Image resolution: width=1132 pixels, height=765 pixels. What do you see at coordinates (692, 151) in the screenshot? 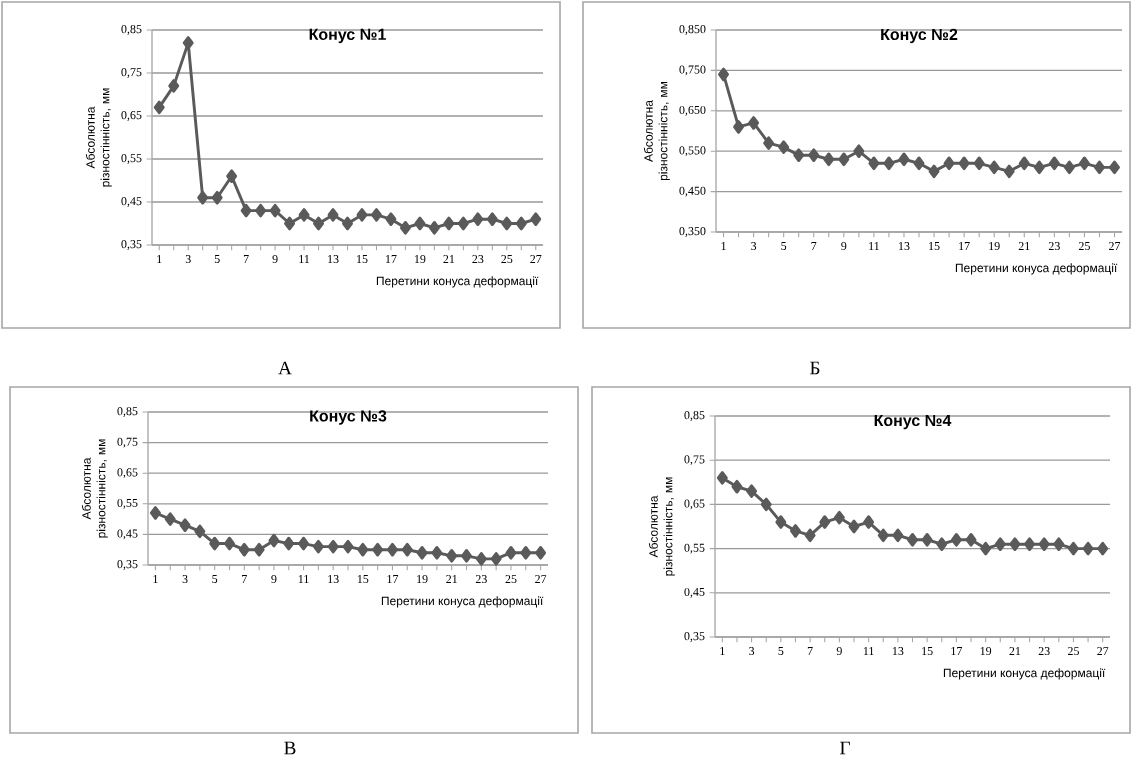
I see `y-tick-label: 0,550` at bounding box center [692, 151].